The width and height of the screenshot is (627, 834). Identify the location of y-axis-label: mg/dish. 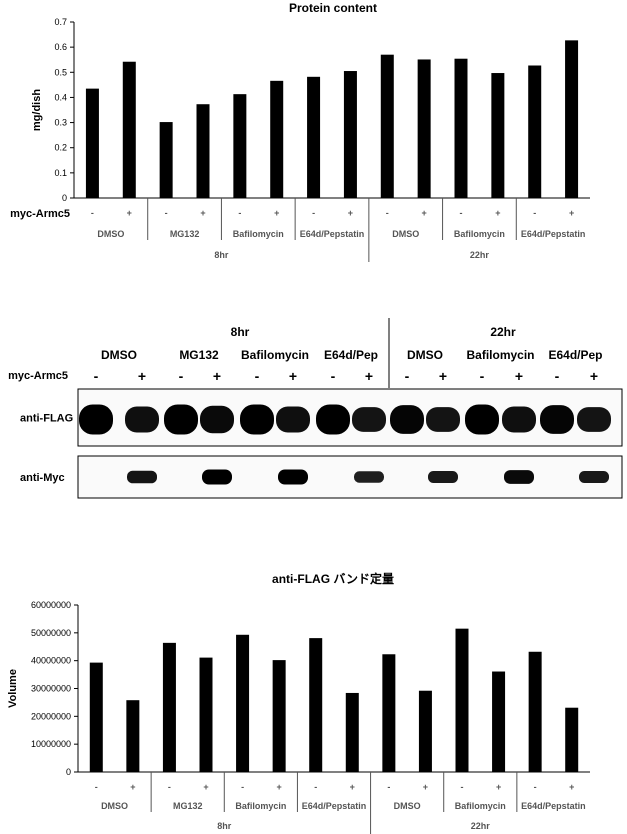
(37, 110).